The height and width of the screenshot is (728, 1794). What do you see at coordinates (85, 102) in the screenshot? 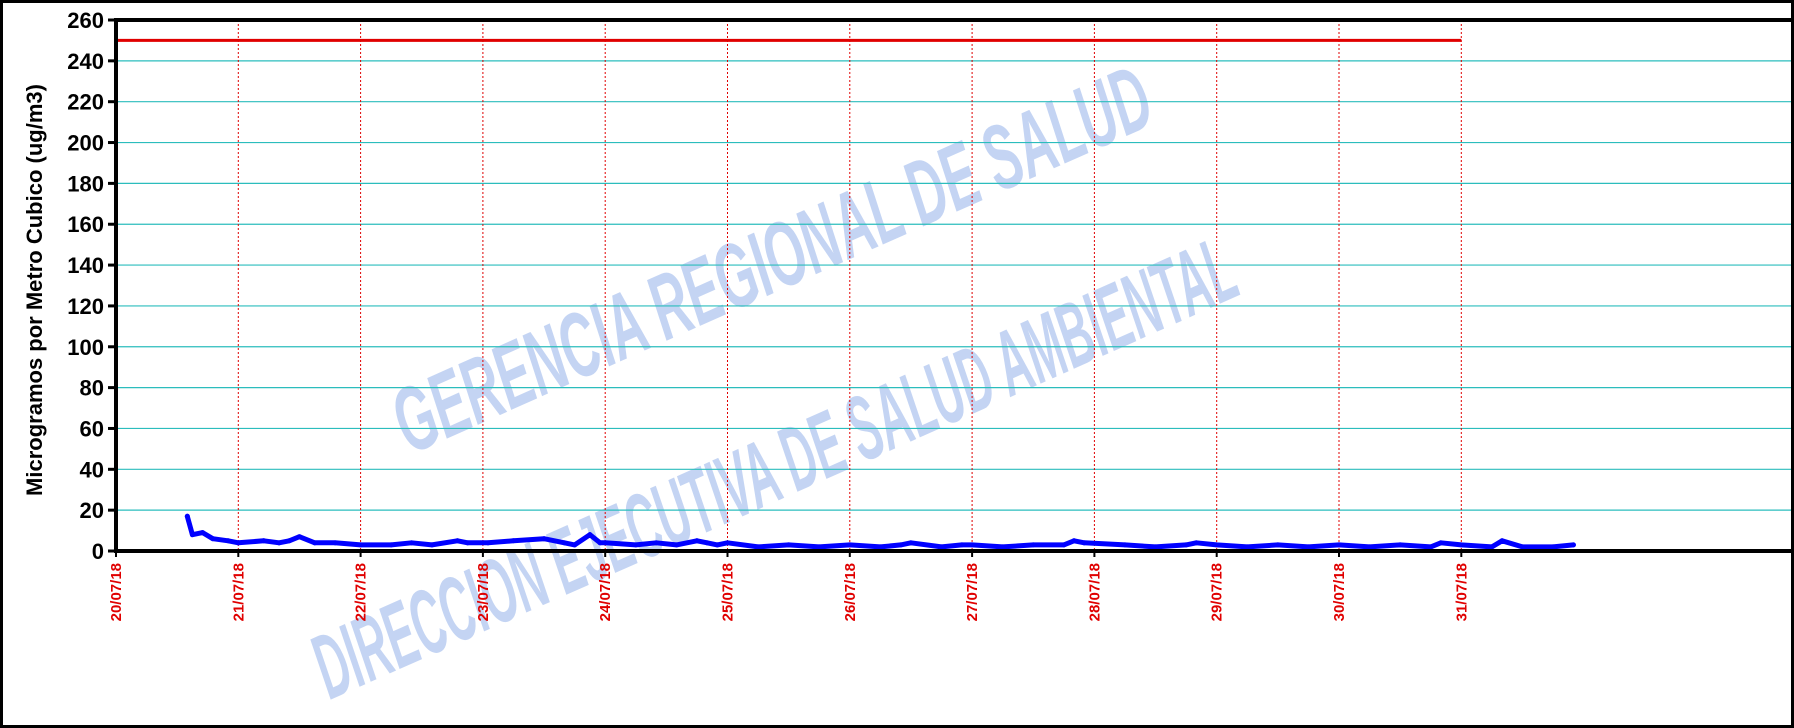
I see `y-tick-label: 220` at bounding box center [85, 102].